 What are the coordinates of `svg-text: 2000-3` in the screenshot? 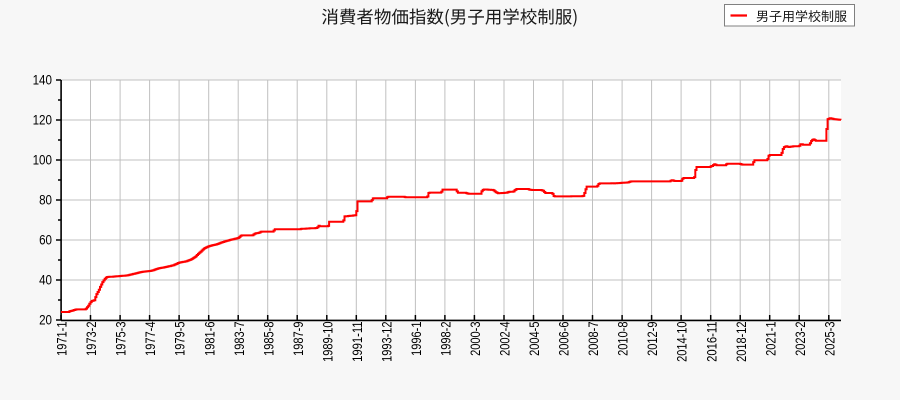 It's located at (475, 339).